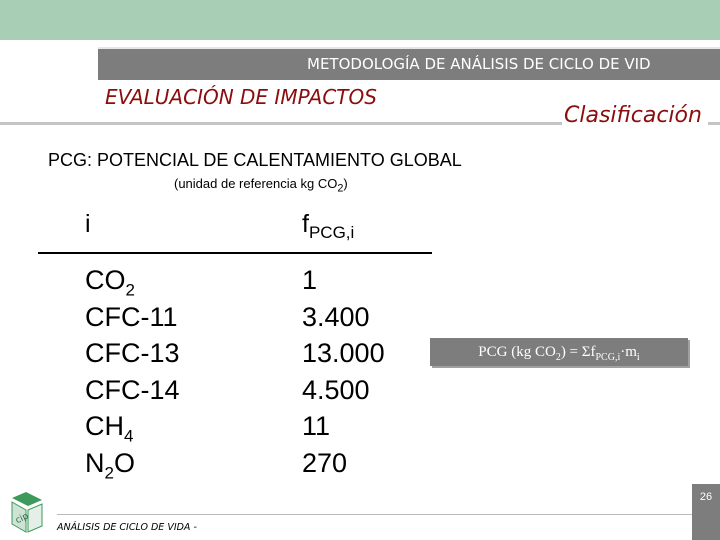 This screenshot has height=540, width=720. Describe the element at coordinates (256, 183) in the screenshot. I see `pcg-unit-prefix: (unidad de referencia kg CO` at that location.